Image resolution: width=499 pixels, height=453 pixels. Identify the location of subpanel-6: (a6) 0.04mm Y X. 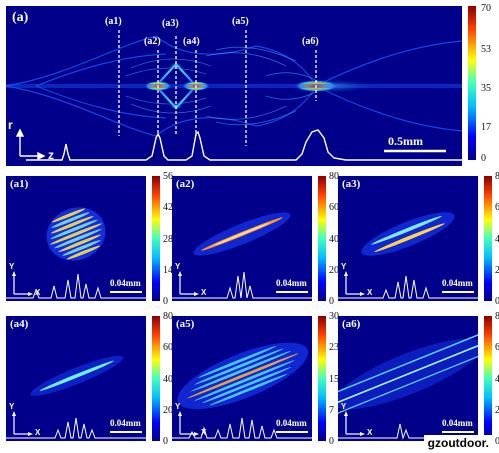
(408, 378).